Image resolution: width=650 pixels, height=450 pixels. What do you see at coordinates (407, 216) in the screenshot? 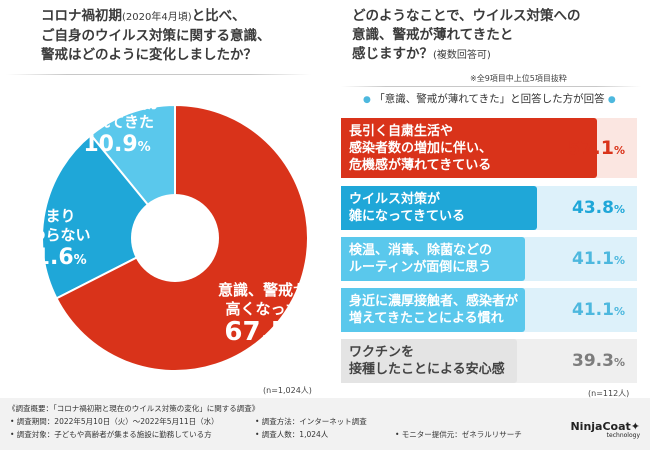
I see `bar-label-2-line2: 雑になってきている` at bounding box center [407, 216].